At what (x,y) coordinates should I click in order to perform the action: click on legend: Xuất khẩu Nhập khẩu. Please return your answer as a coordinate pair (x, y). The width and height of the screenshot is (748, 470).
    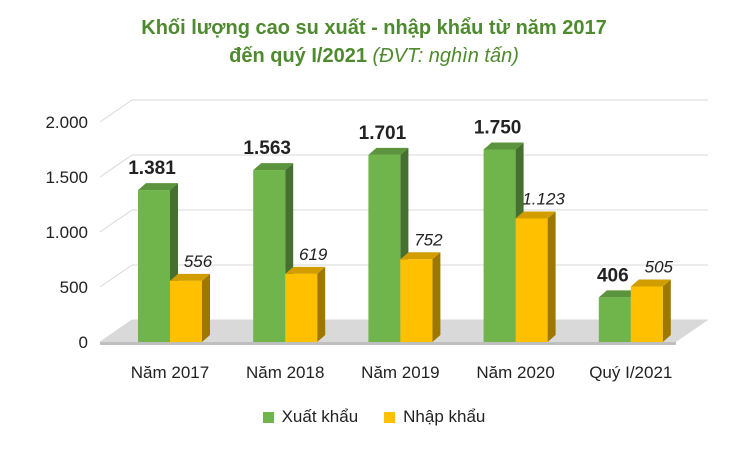
    Looking at the image, I should click on (374, 417).